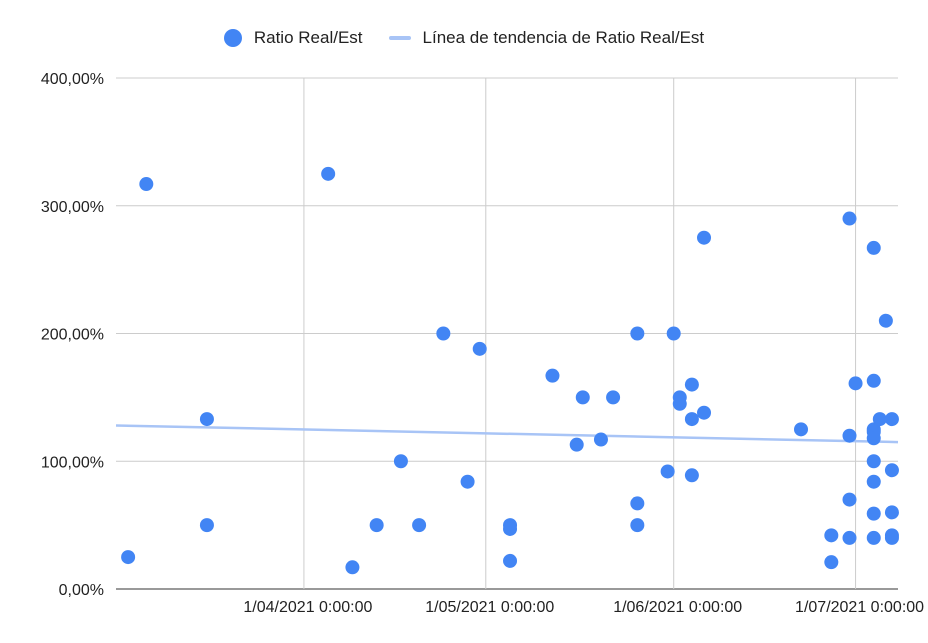 Image resolution: width=928 pixels, height=643 pixels. Describe the element at coordinates (859, 607) in the screenshot. I see `x-tick-label: 1/07/2021 0:00:00` at that location.